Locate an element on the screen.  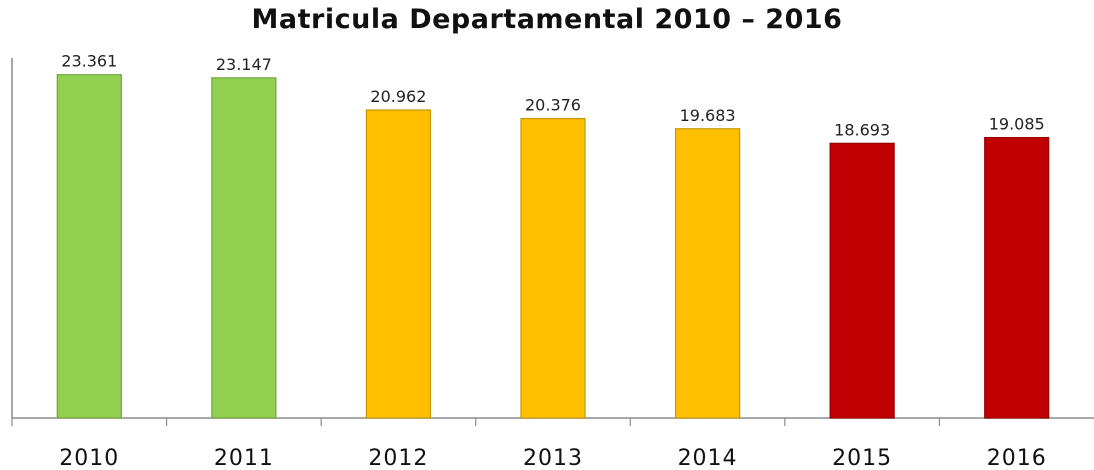
value-label-2010: 23.361 is located at coordinates (89, 61).